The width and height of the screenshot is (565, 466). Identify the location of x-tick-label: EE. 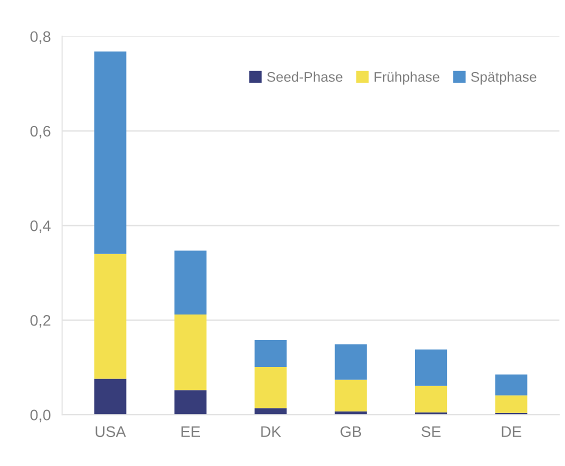
(191, 431).